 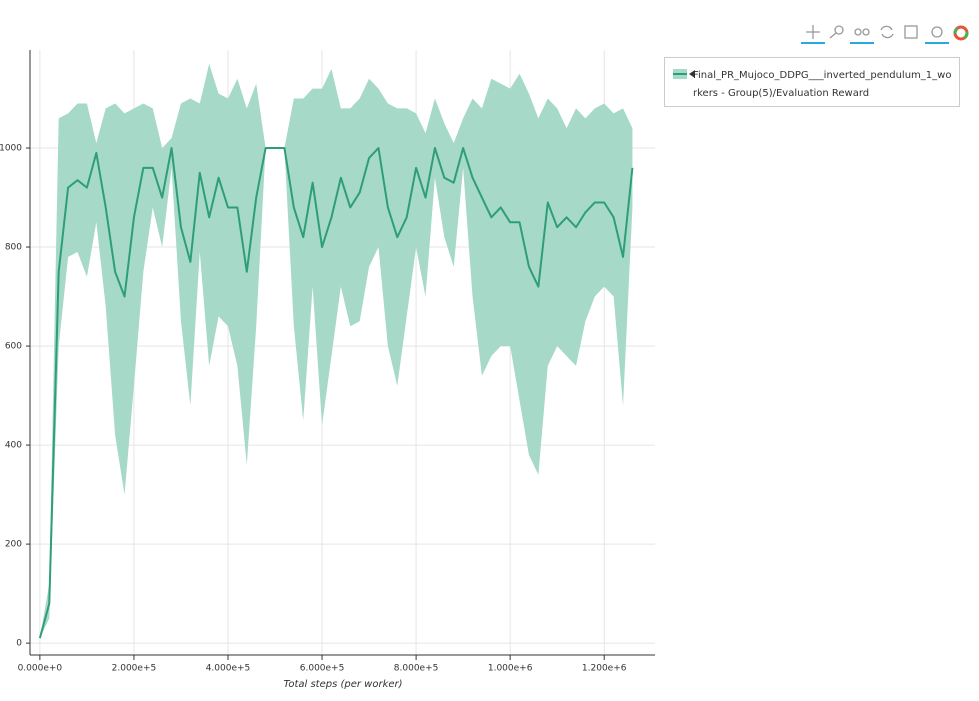 What do you see at coordinates (322, 669) in the screenshot?
I see `x-tick-label: 6.000e+5` at bounding box center [322, 669].